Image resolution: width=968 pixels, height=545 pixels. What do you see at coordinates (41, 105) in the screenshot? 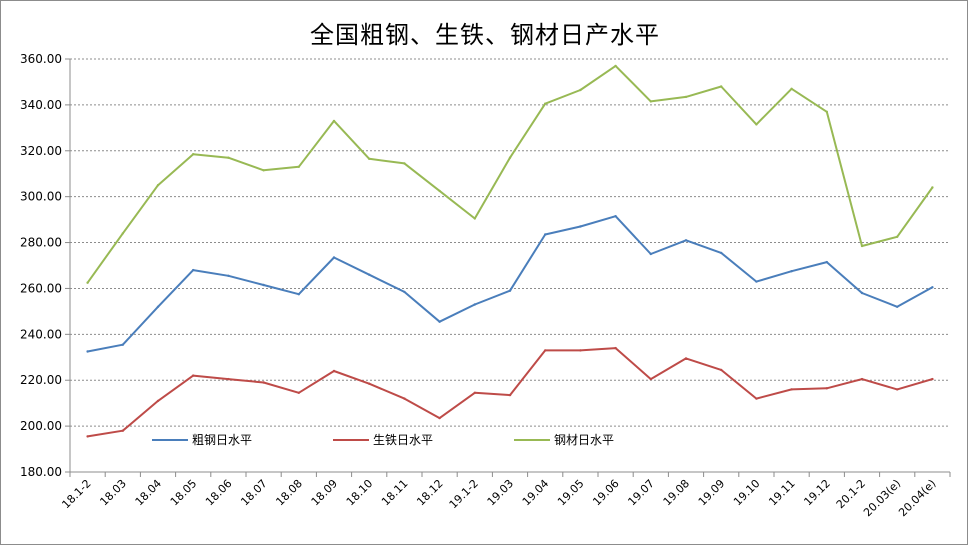
I see `y-tick-label: 340.00` at bounding box center [41, 105].